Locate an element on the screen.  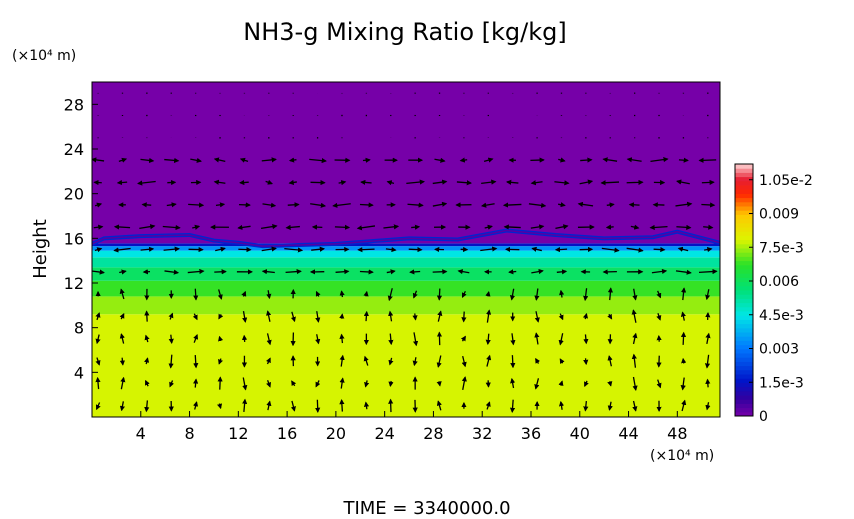
colorbar-tick-label: 0.006 is located at coordinates (779, 282).